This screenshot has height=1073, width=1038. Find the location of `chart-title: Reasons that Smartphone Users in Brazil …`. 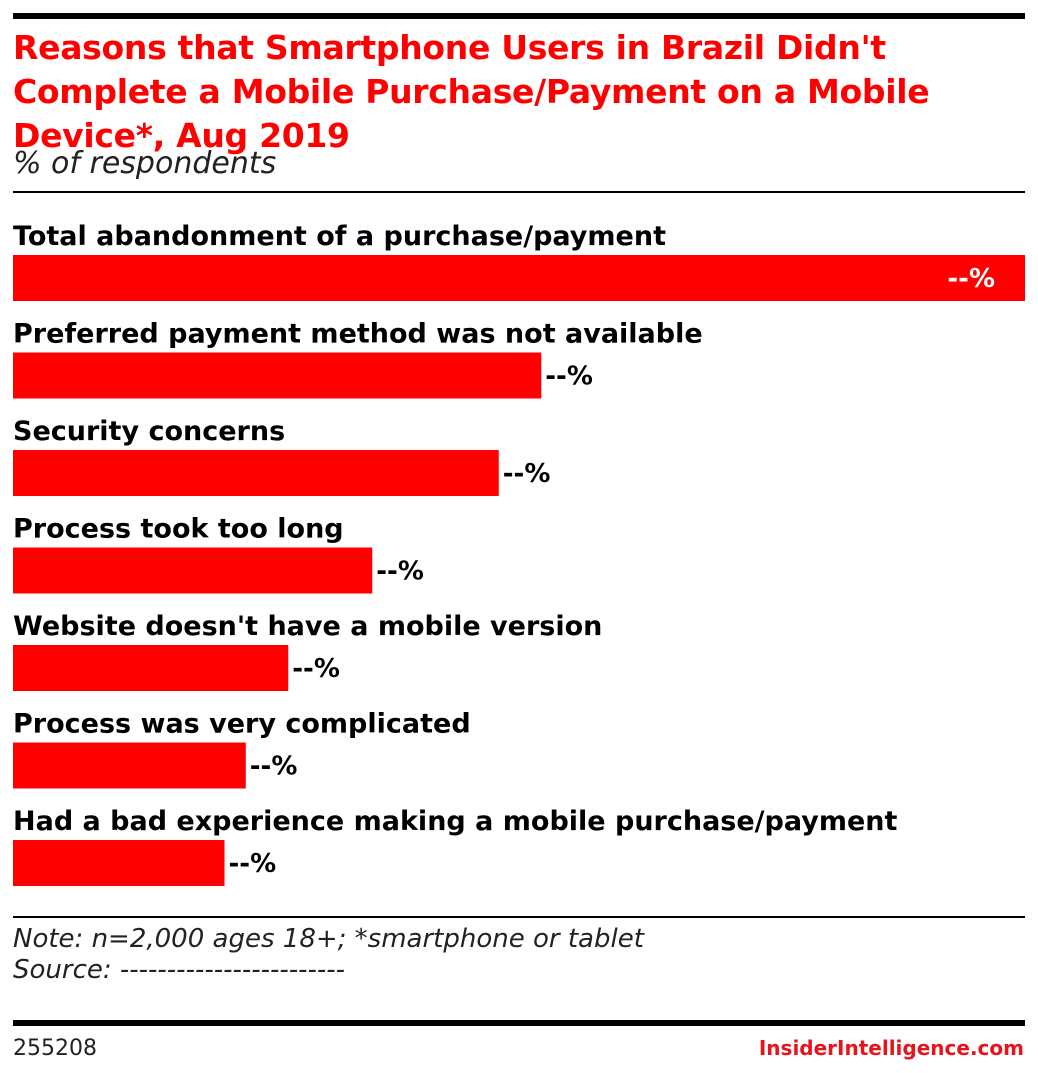

chart-title: Reasons that Smartphone Users in Brazil … is located at coordinates (471, 91).